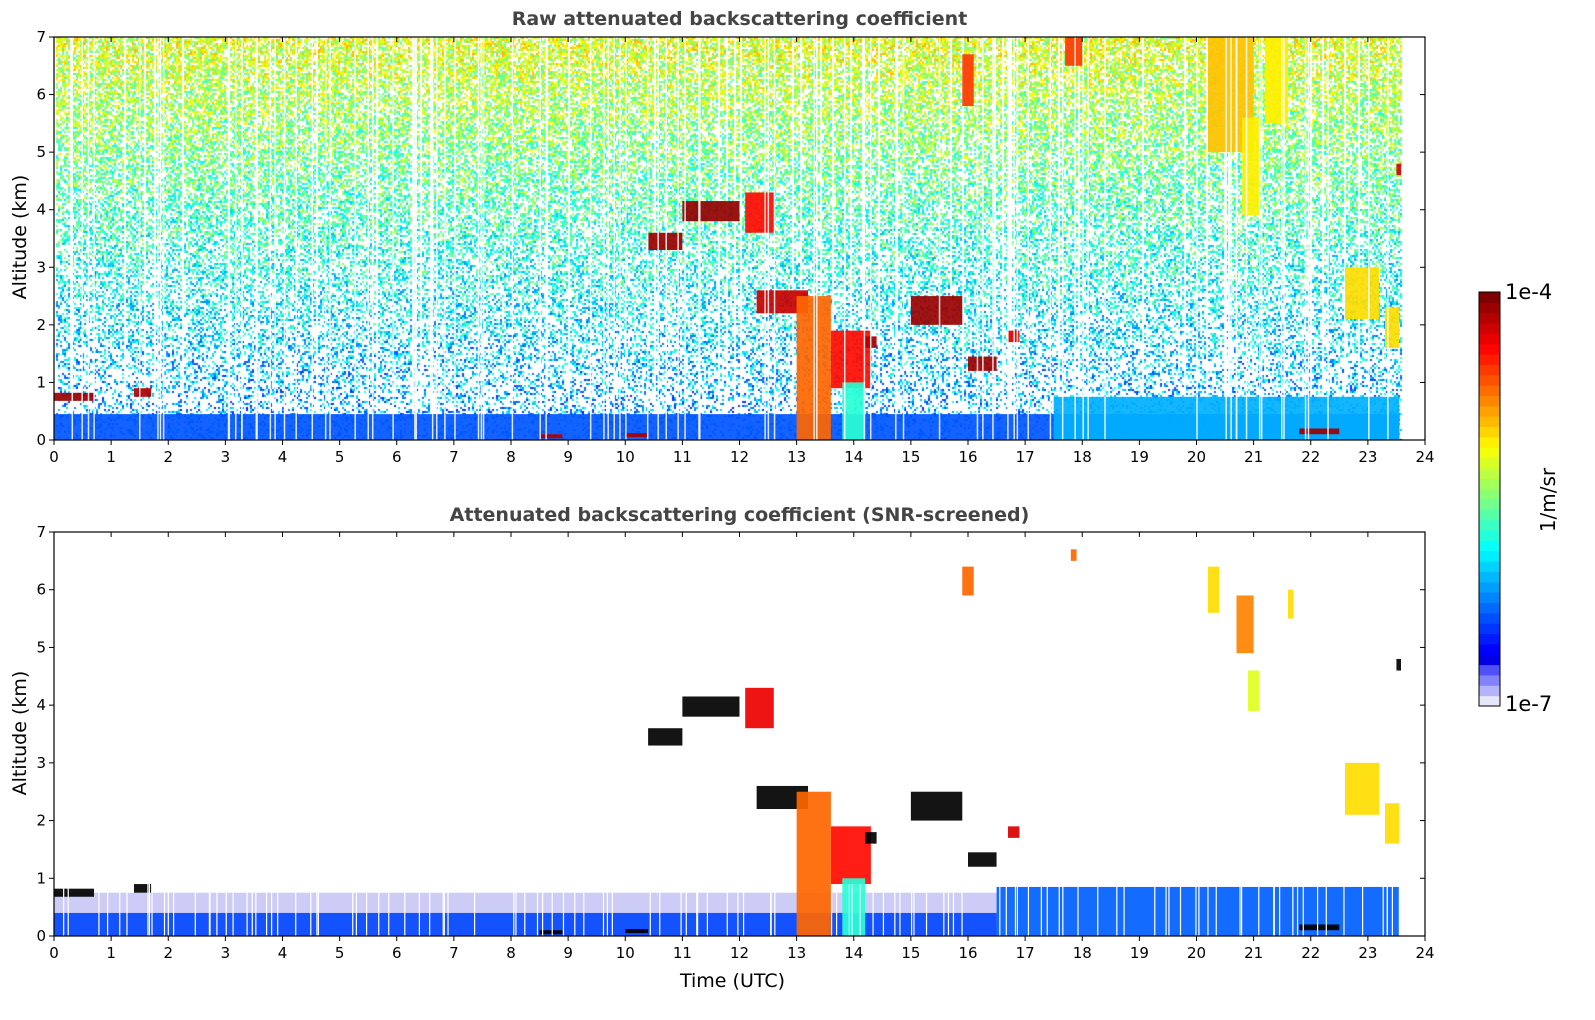 Image resolution: width=1595 pixels, height=1020 pixels. Describe the element at coordinates (1196, 953) in the screenshot. I see `x-tick-label: 20` at that location.